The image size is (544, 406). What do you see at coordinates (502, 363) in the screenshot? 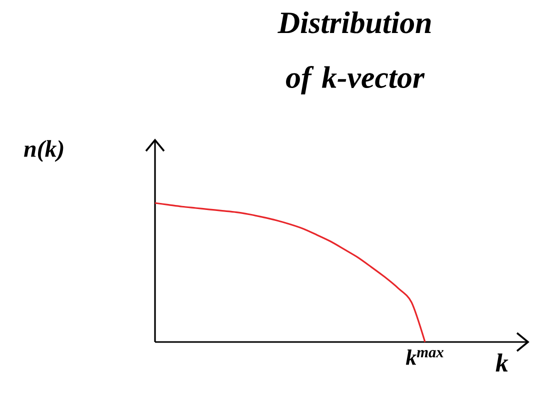
I see `x-axis-title: k` at bounding box center [502, 363].